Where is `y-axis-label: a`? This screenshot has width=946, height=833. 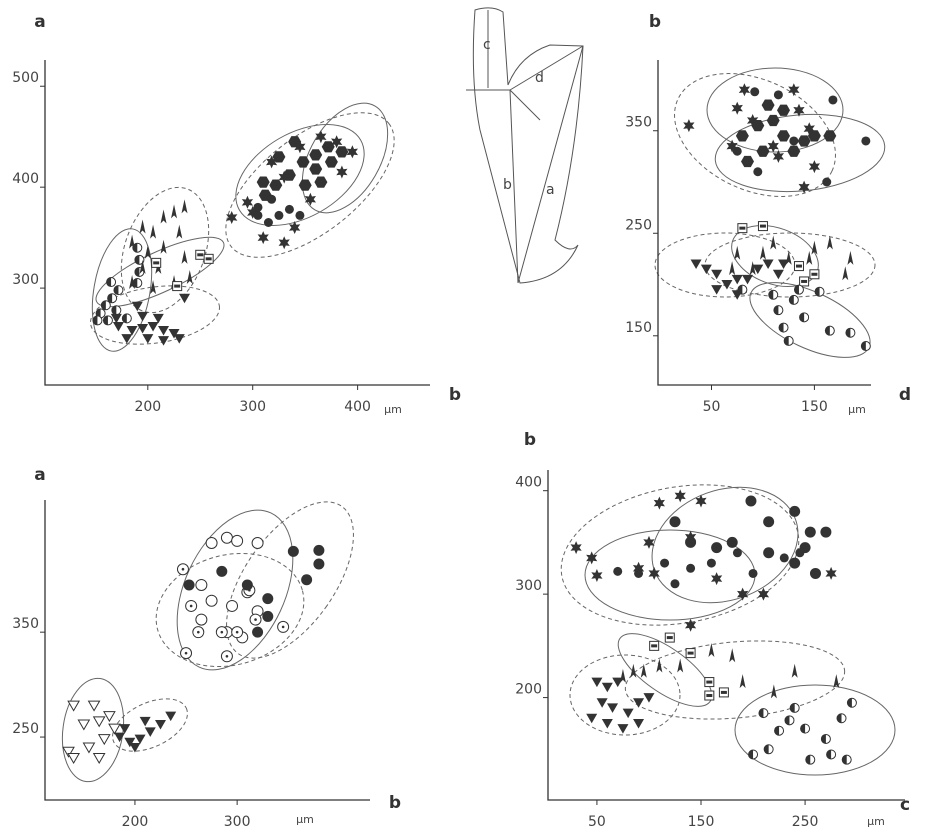
y-axis-label: a is located at coordinates (39, 475).